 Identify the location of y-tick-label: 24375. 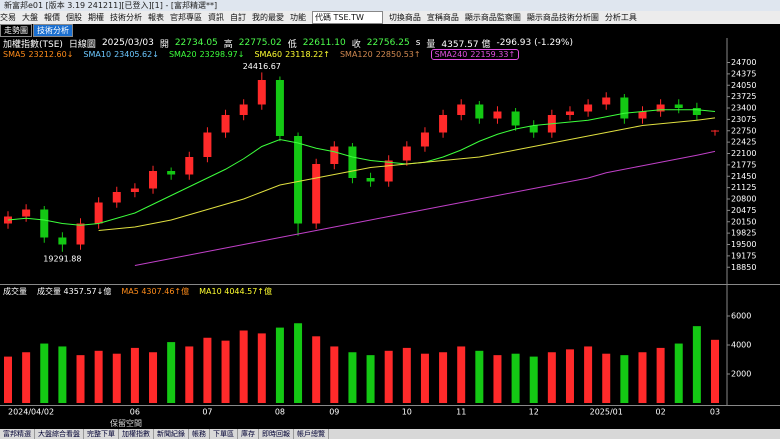
(743, 73).